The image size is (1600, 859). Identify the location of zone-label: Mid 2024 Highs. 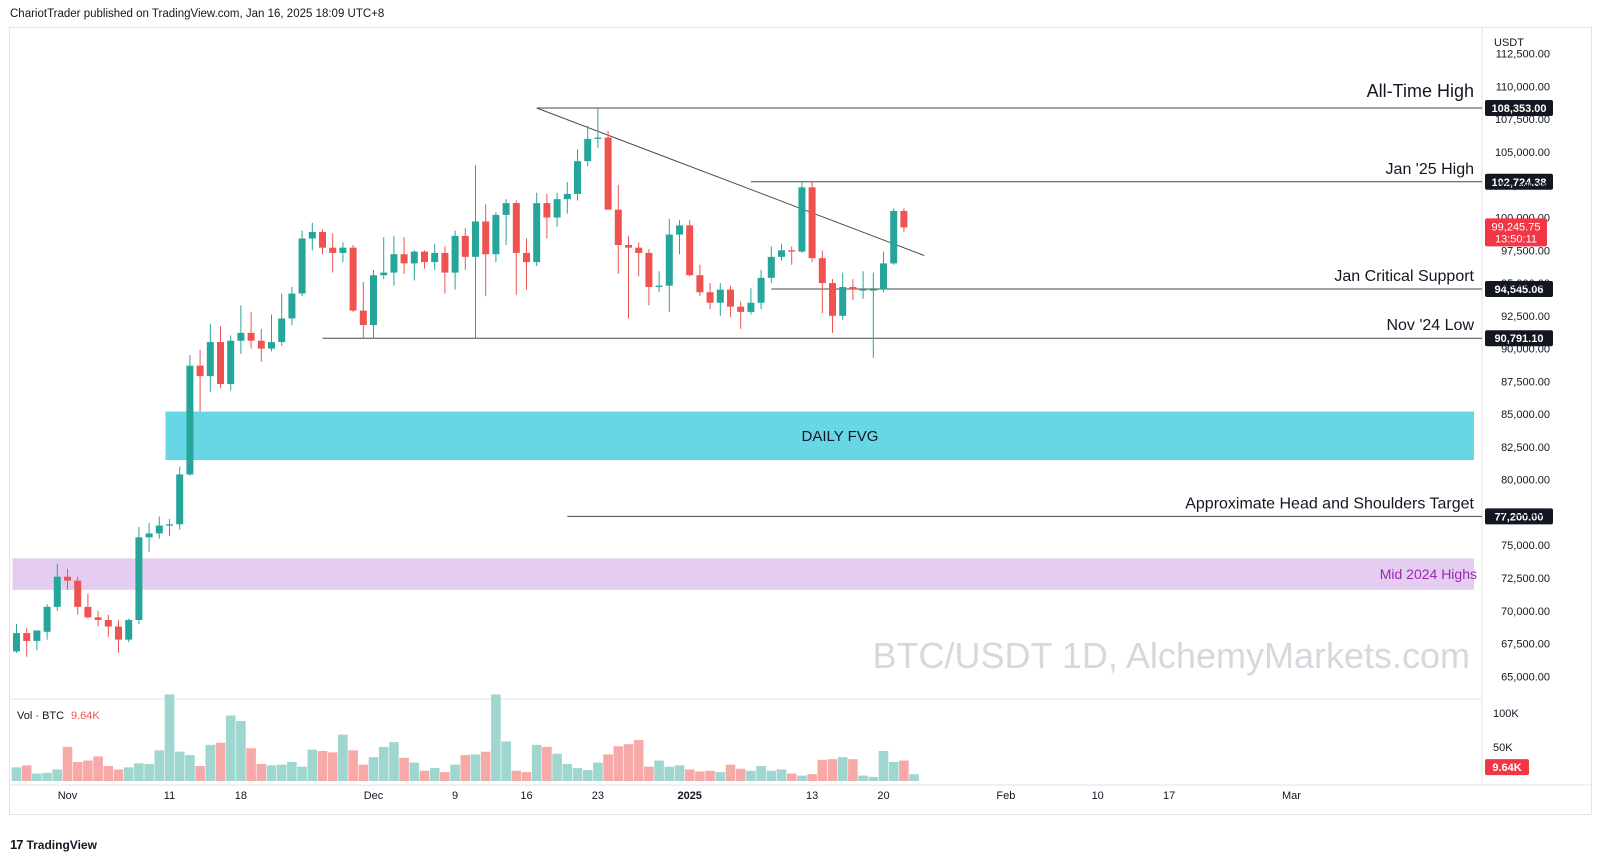
(1428, 574).